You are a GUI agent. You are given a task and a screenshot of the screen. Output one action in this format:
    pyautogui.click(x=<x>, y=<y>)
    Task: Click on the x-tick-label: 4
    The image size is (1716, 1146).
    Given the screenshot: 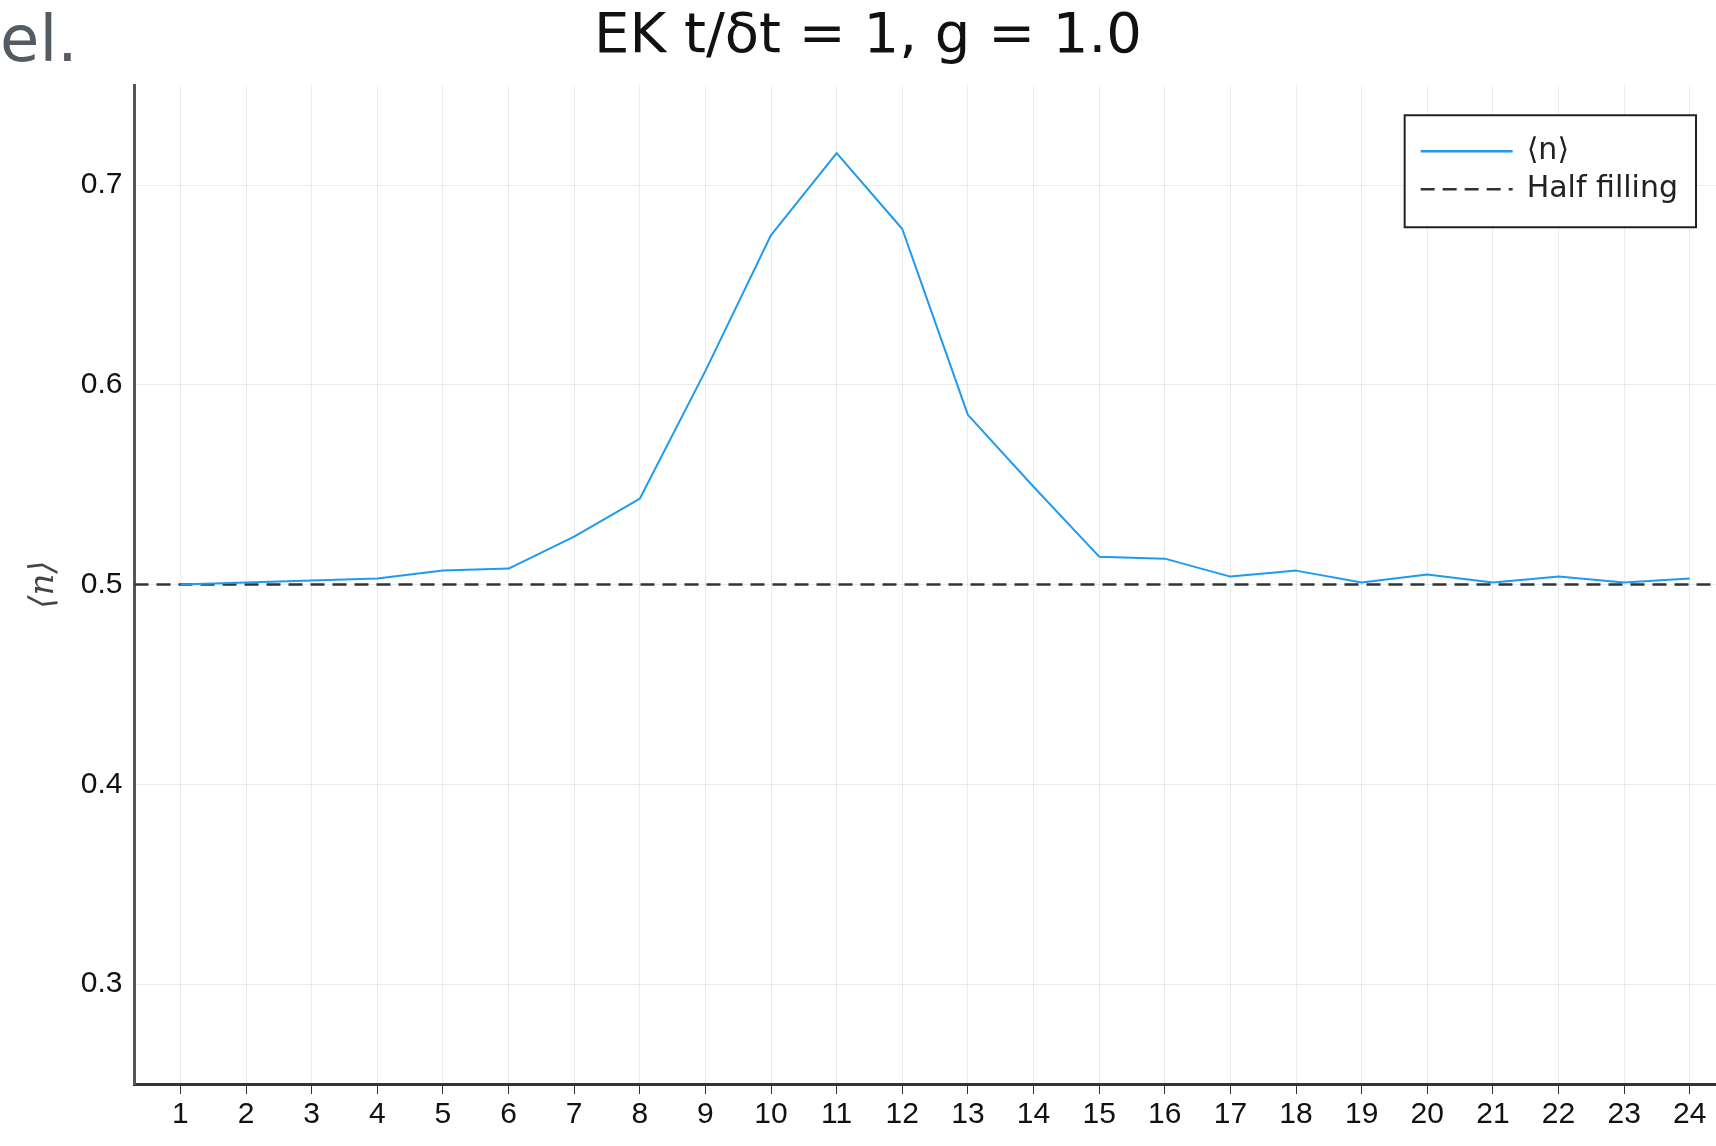 What is the action you would take?
    pyautogui.click(x=377, y=1113)
    